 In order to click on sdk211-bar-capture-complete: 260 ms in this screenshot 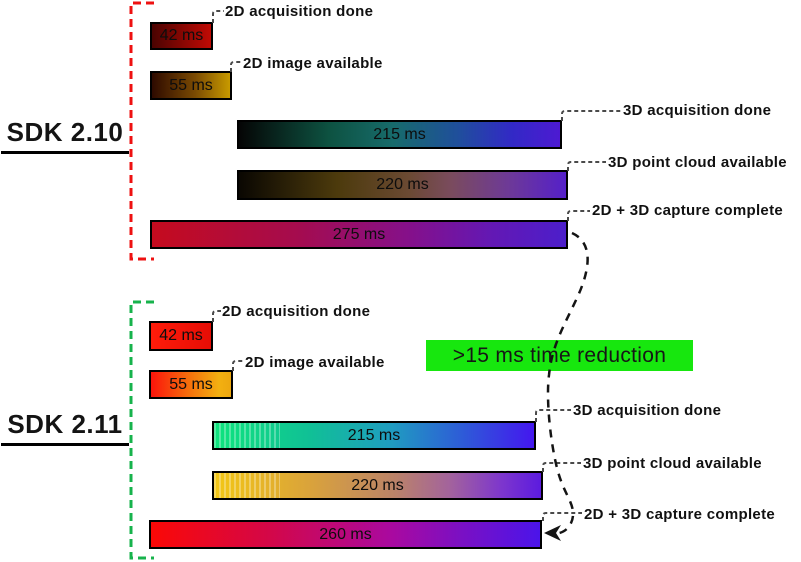, I will do `click(345, 534)`.